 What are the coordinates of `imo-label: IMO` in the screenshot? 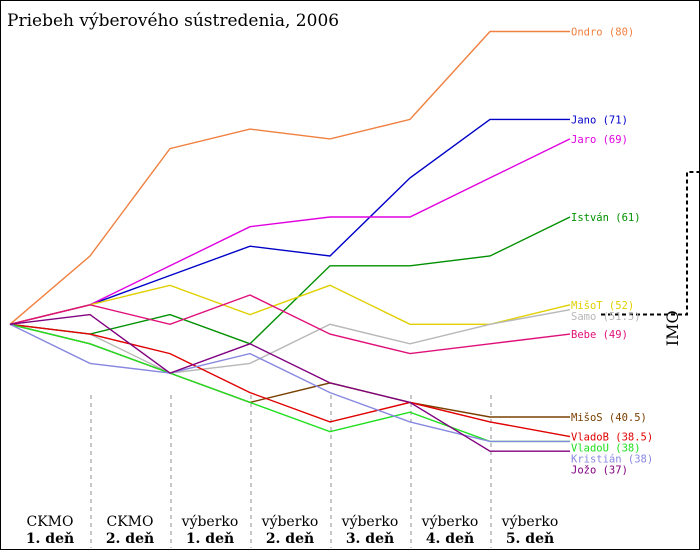 It's located at (672, 328).